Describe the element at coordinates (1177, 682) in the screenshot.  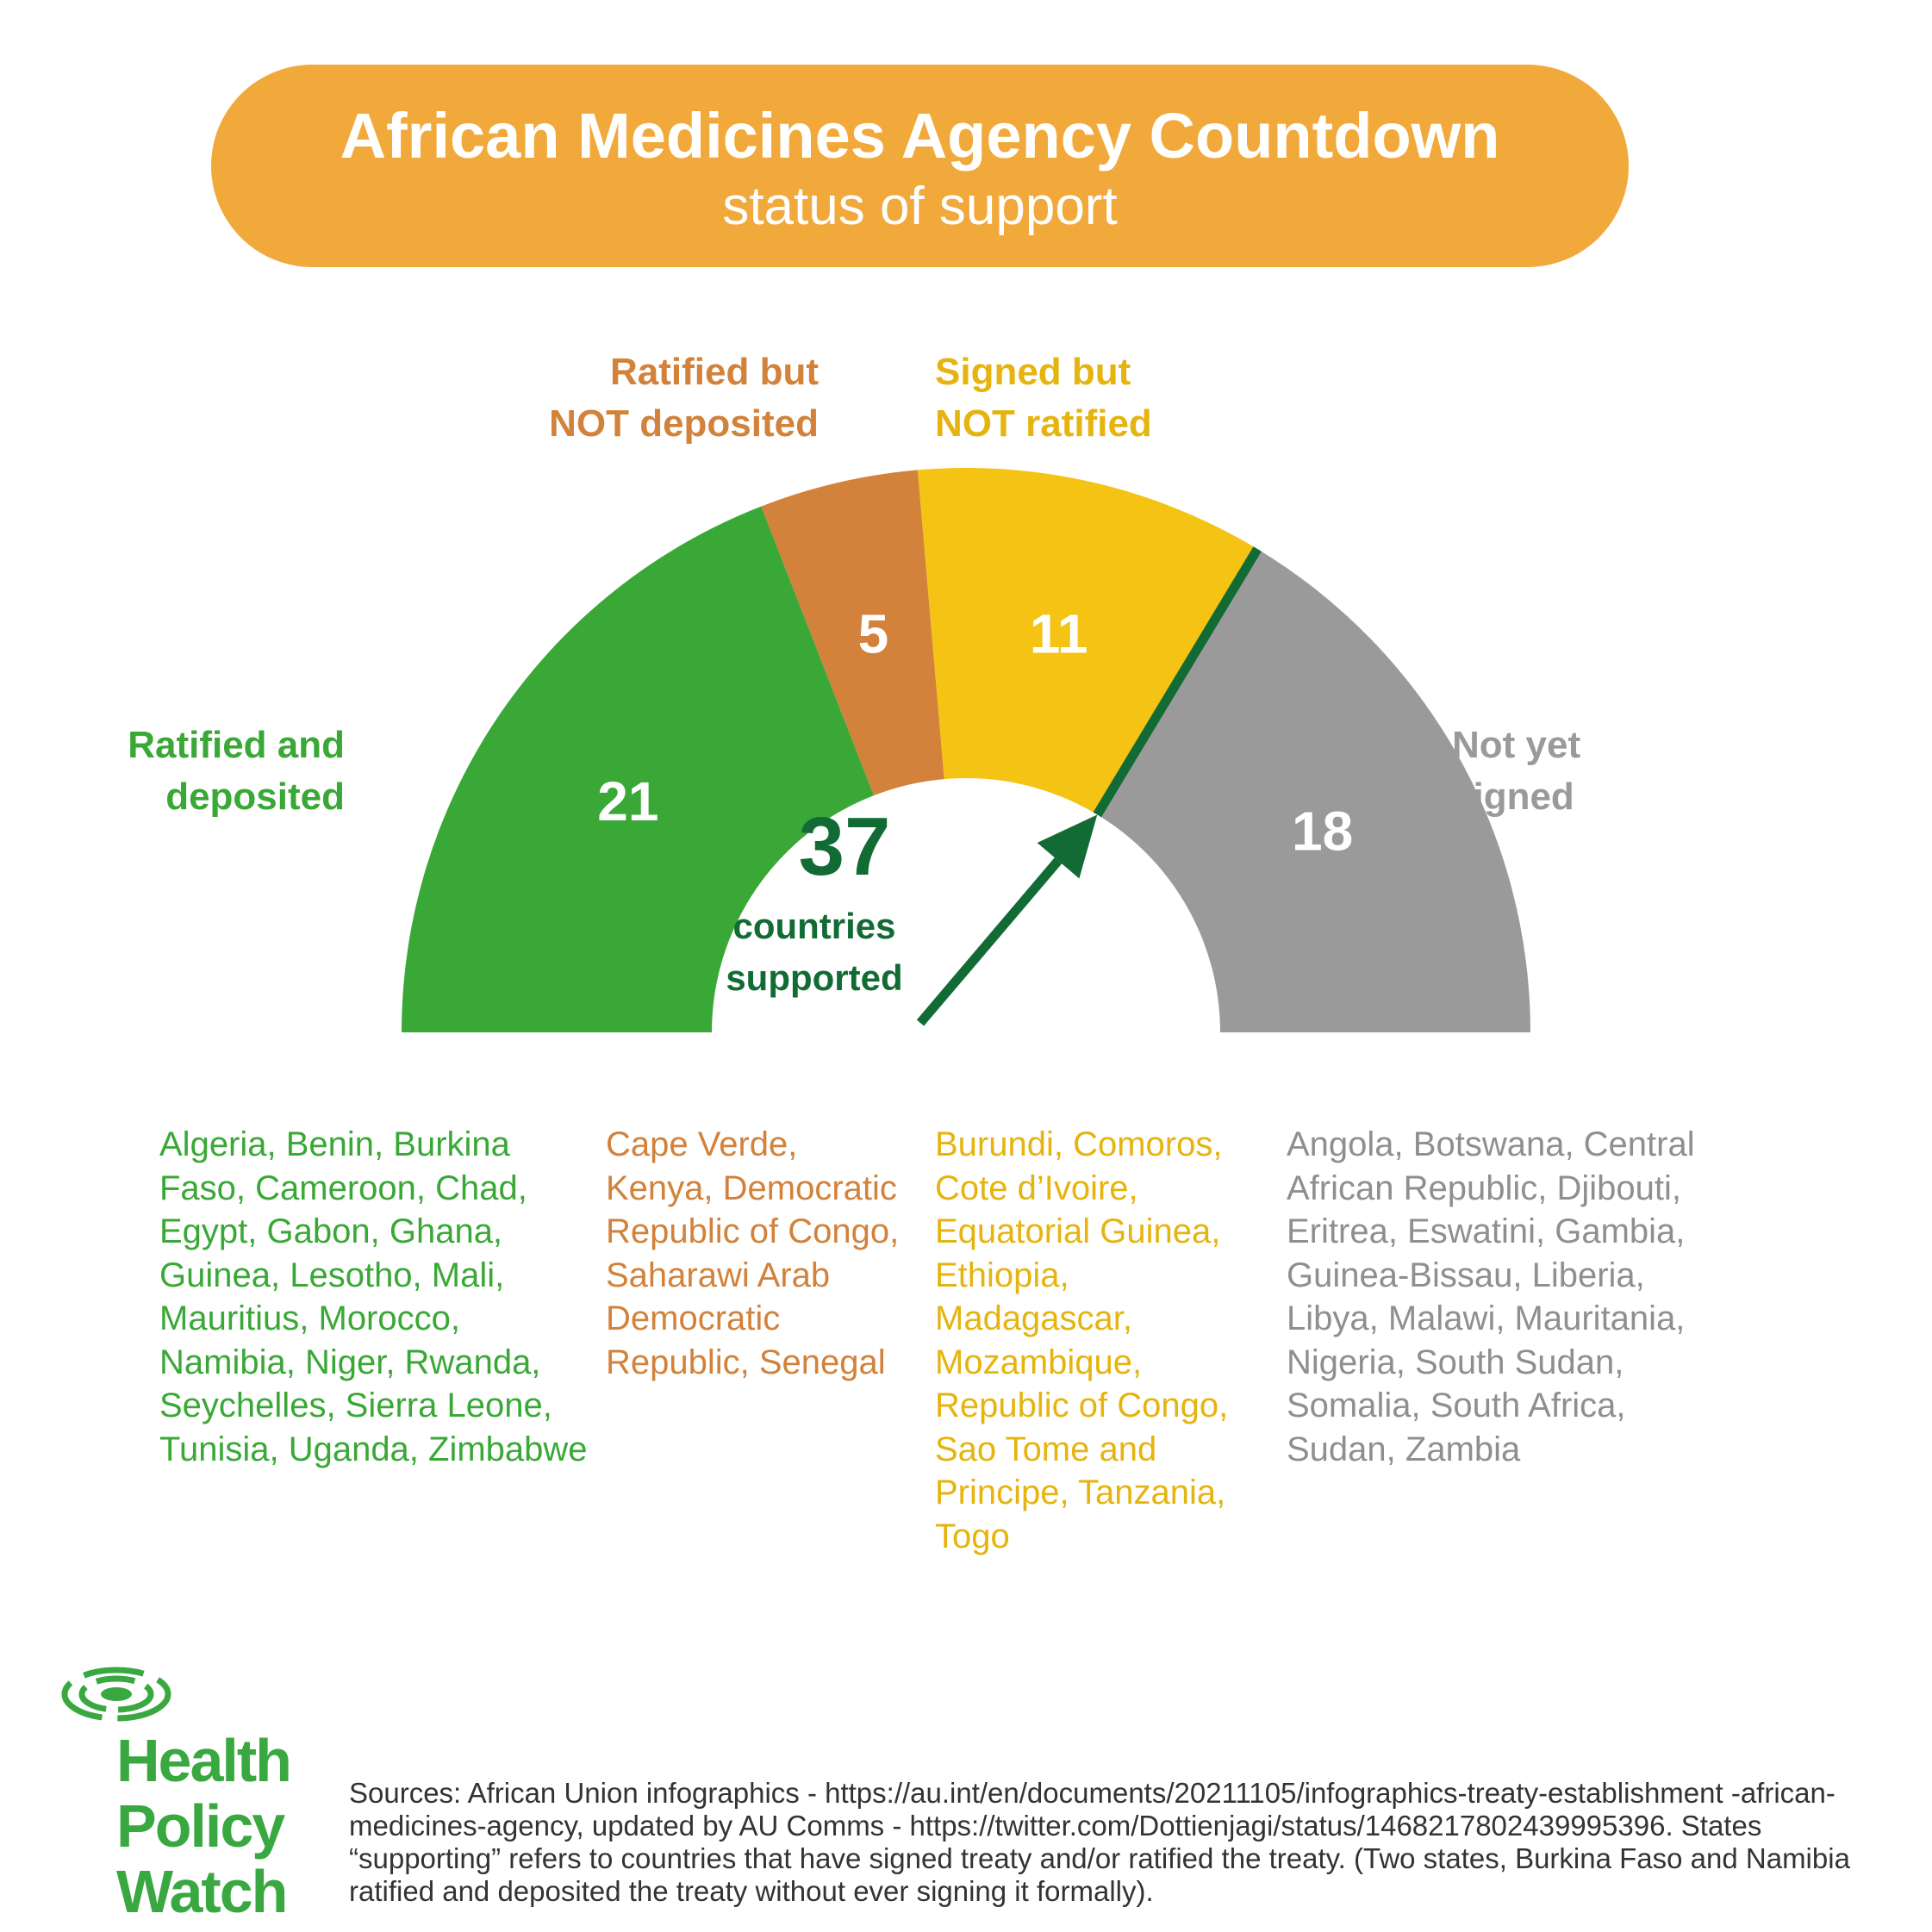
I see `pointer-boundary-line` at that location.